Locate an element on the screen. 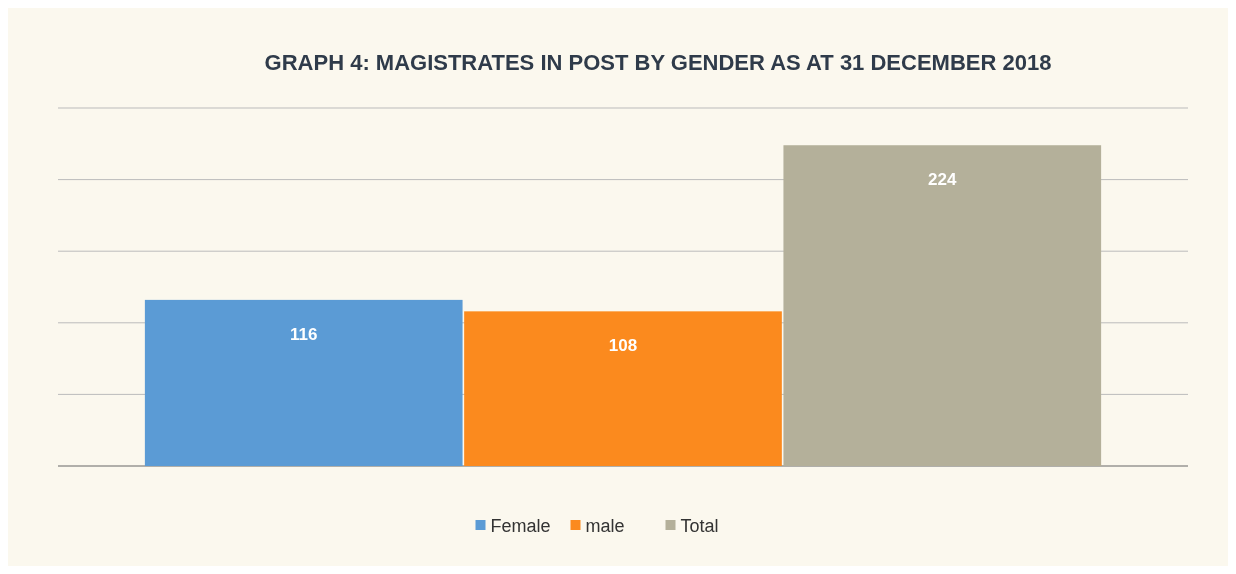  legend-label: male is located at coordinates (605, 526).